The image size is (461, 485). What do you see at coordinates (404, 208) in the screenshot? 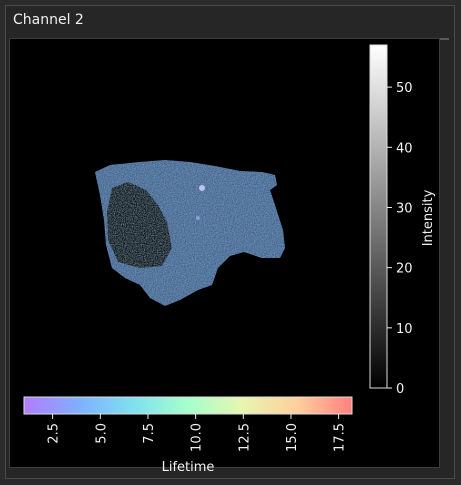
I see `intensity-tick-label: 30` at bounding box center [404, 208].